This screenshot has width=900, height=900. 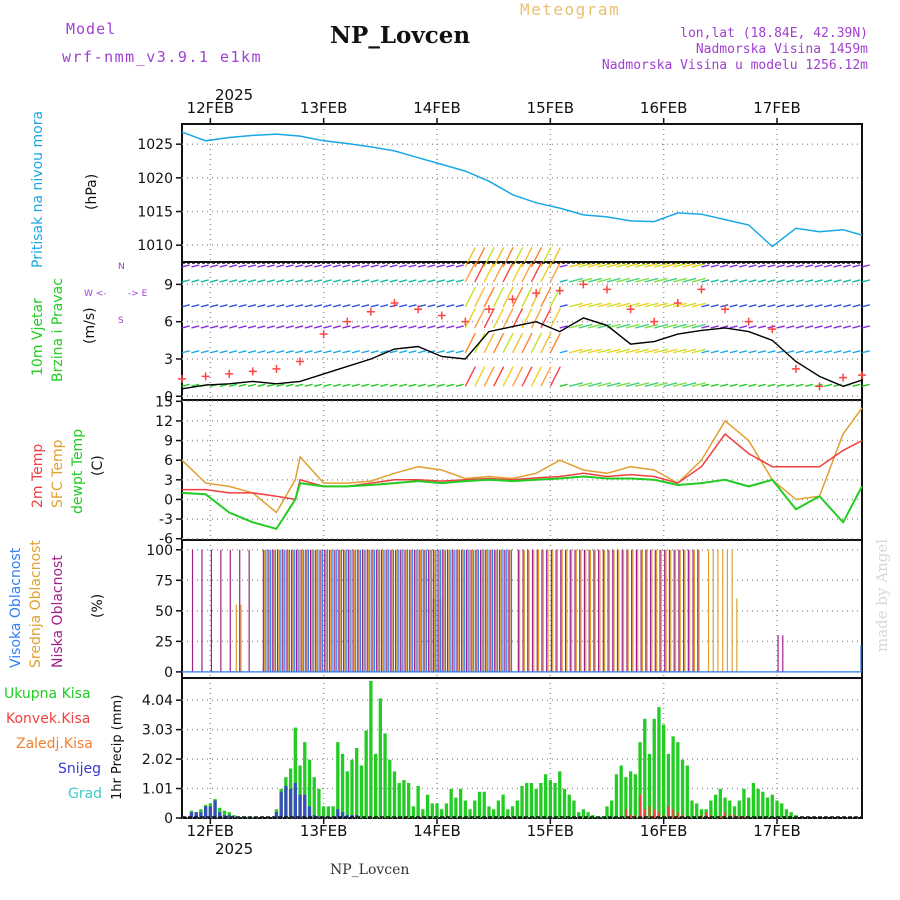 I want to click on panel-wind, so click(x=522, y=331).